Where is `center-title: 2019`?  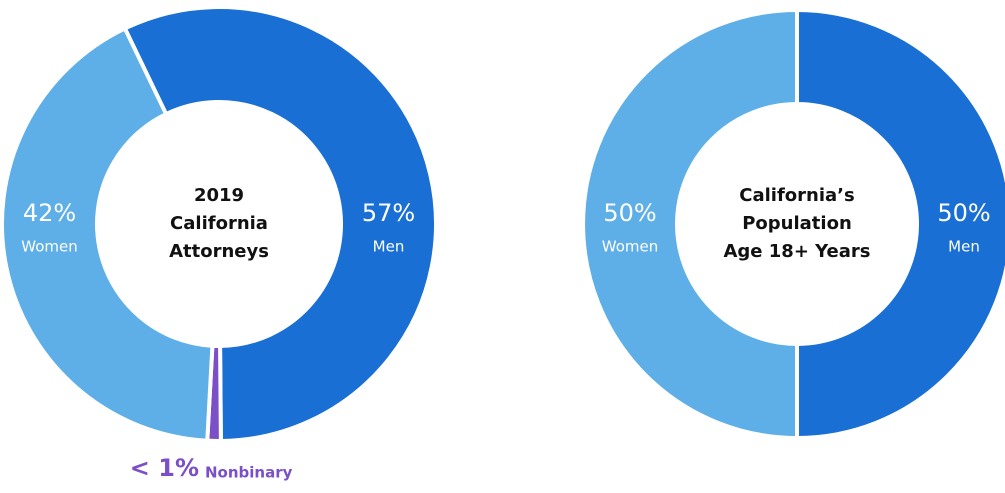
center-title: 2019 is located at coordinates (219, 195).